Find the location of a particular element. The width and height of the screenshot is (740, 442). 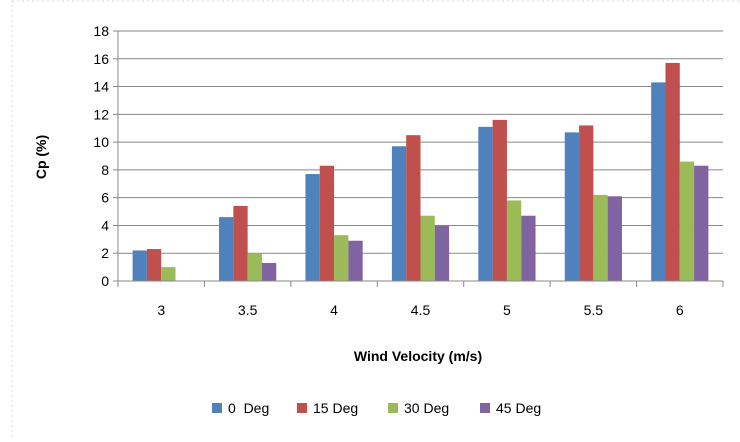

y-tick-label: 12 is located at coordinates (101, 114).